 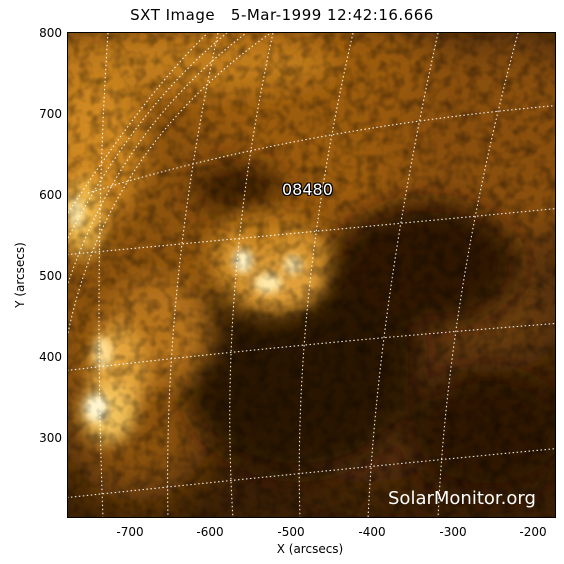 What do you see at coordinates (282, 15) in the screenshot?
I see `image-title: SXT Image 5-Mar-1999 12:42:16.666` at bounding box center [282, 15].